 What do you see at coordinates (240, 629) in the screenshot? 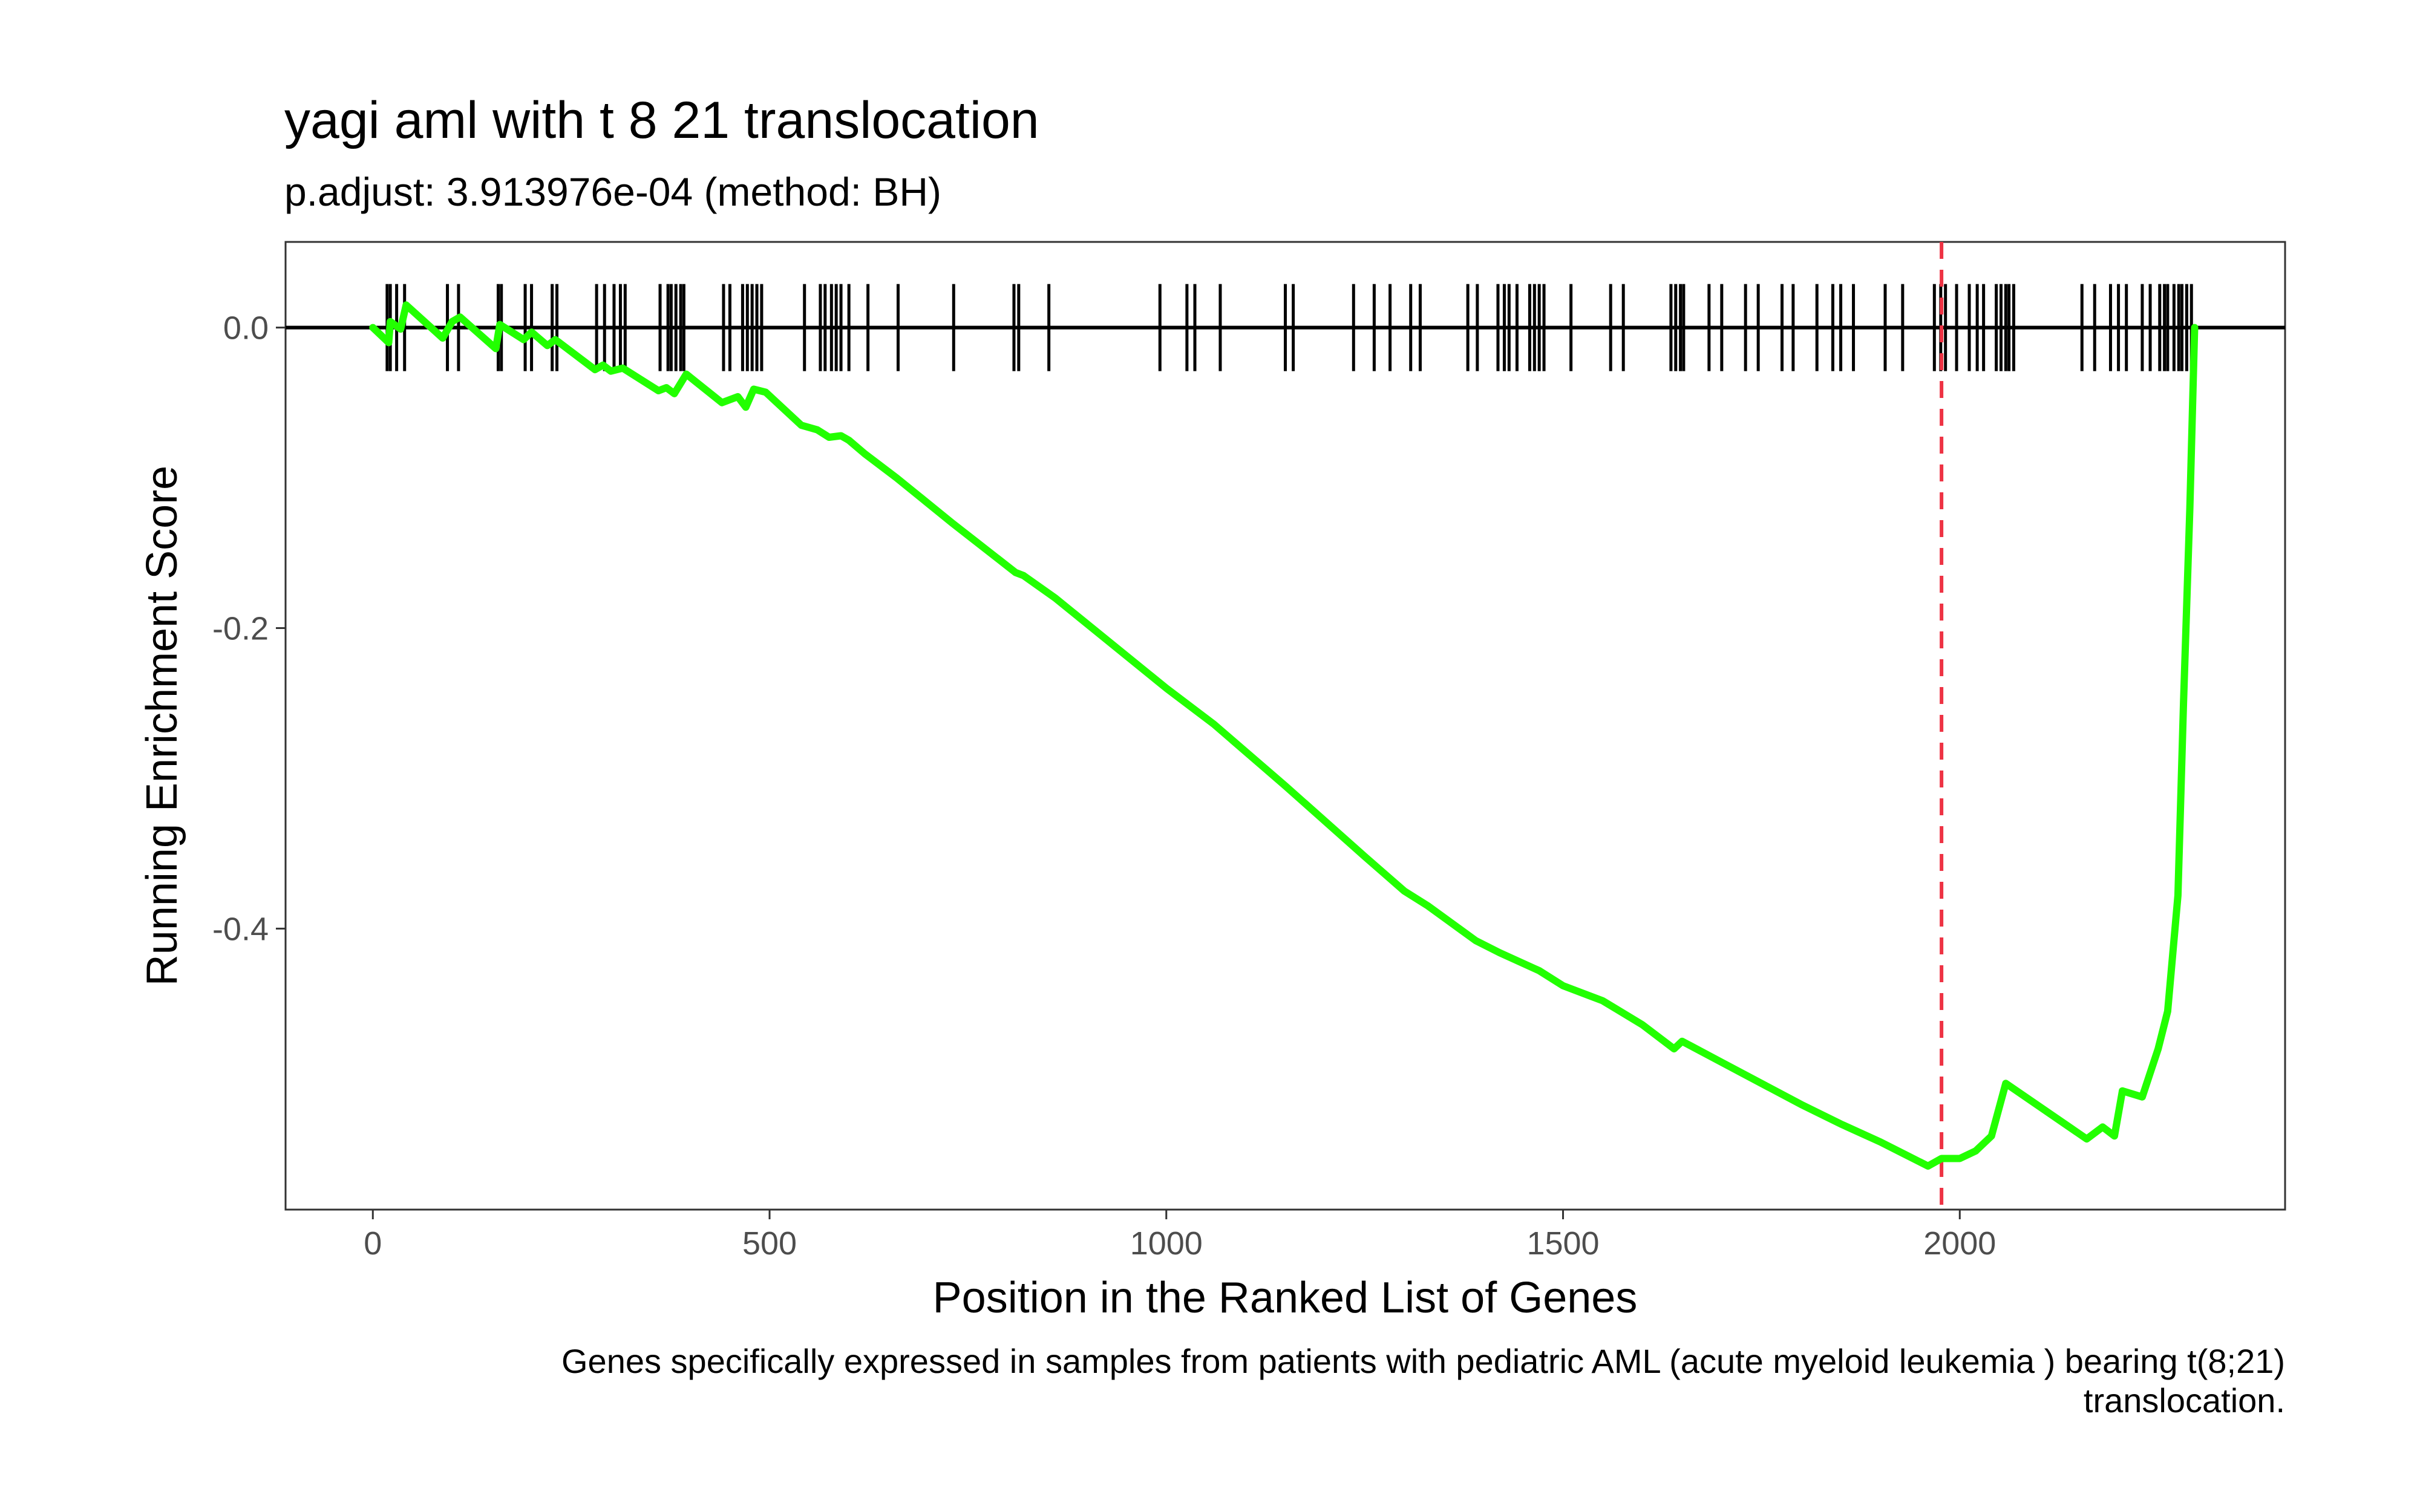
I see `y-tick-label: -0.2` at bounding box center [240, 629].